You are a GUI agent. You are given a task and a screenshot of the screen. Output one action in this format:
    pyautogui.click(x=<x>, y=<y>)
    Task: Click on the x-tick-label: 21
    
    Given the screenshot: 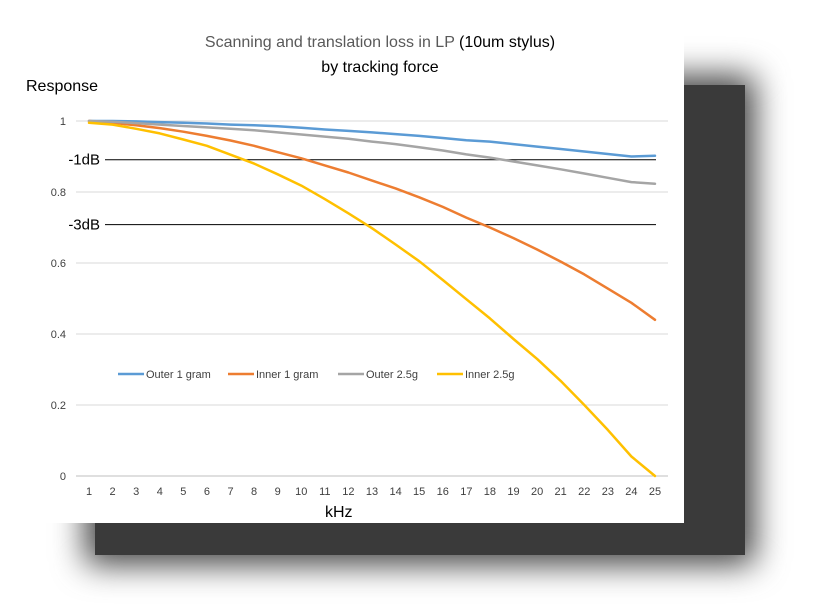 What is the action you would take?
    pyautogui.click(x=561, y=492)
    